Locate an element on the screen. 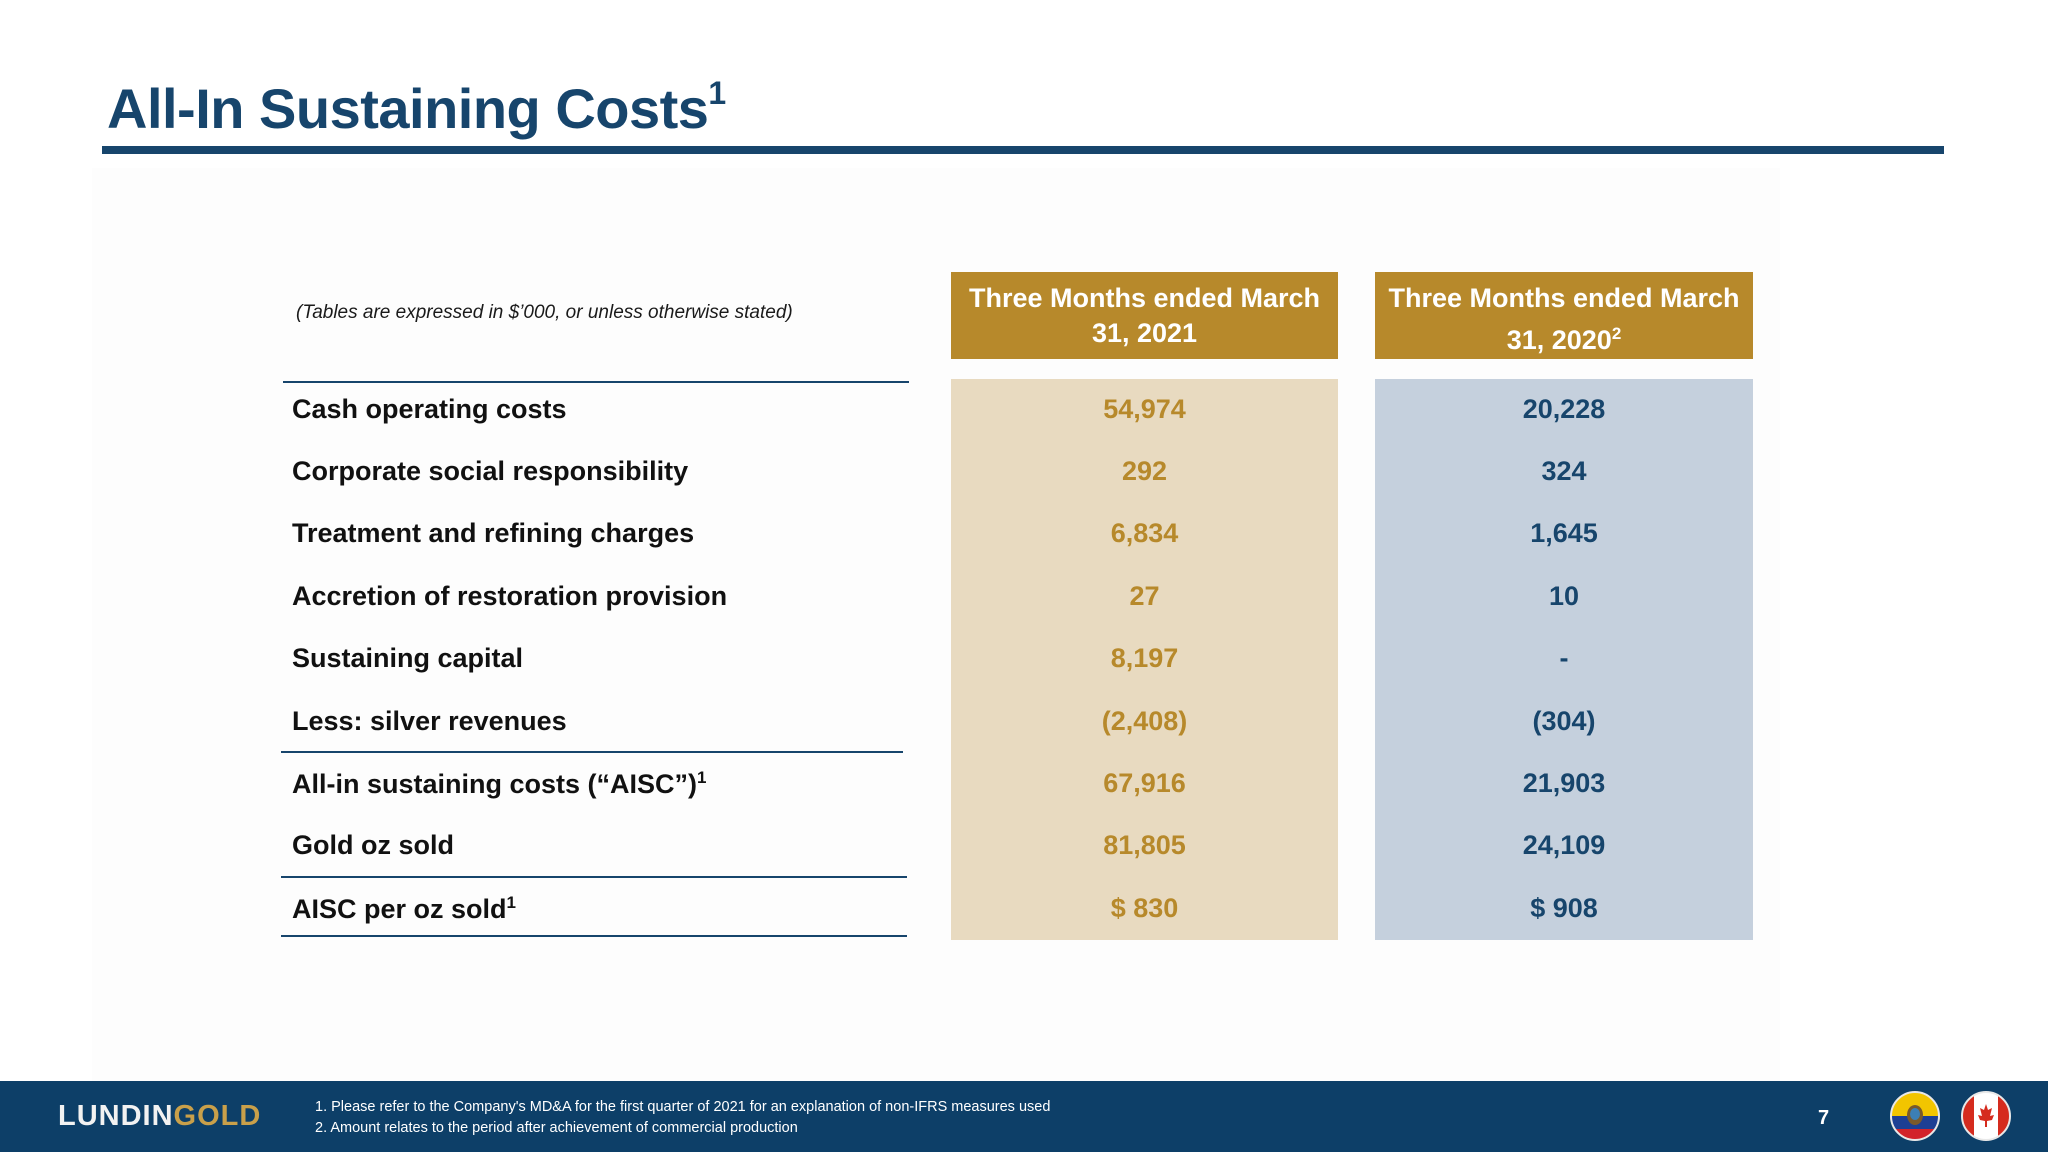  value-q1-2021-aisc: 67,916 is located at coordinates (1144, 783).